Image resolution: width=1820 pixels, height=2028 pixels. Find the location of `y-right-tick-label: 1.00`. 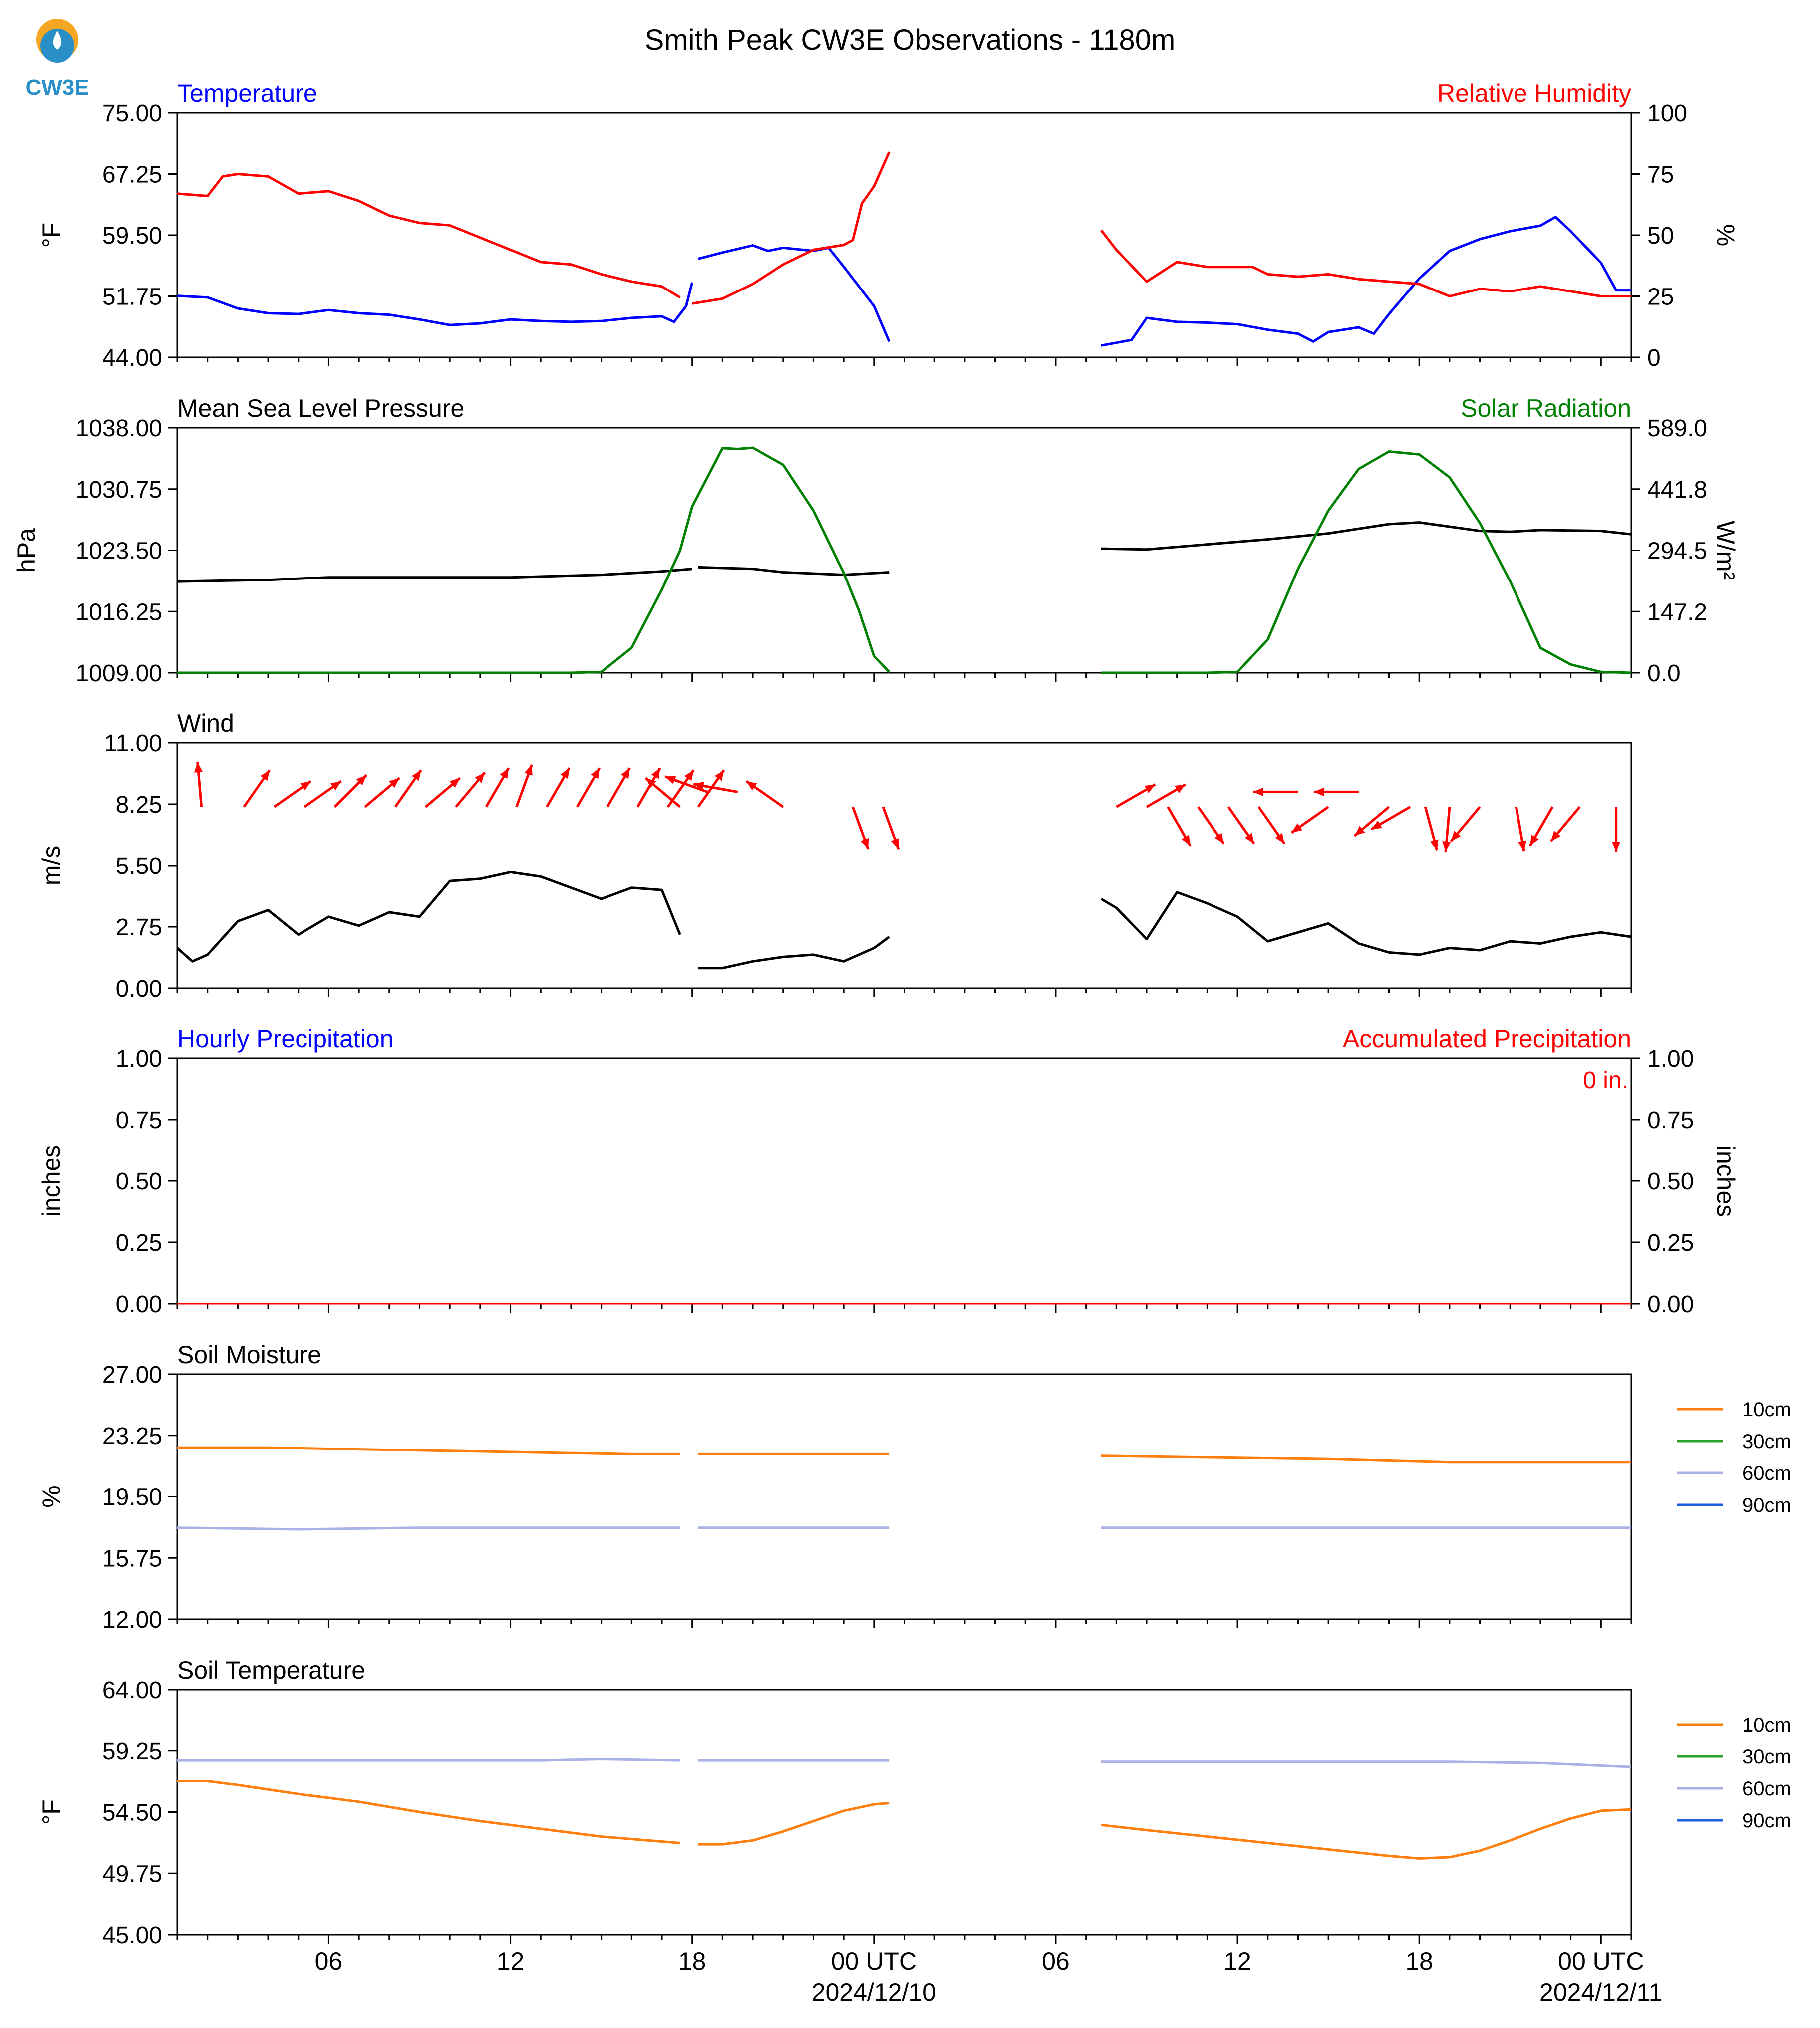

y-right-tick-label: 1.00 is located at coordinates (1670, 1059).